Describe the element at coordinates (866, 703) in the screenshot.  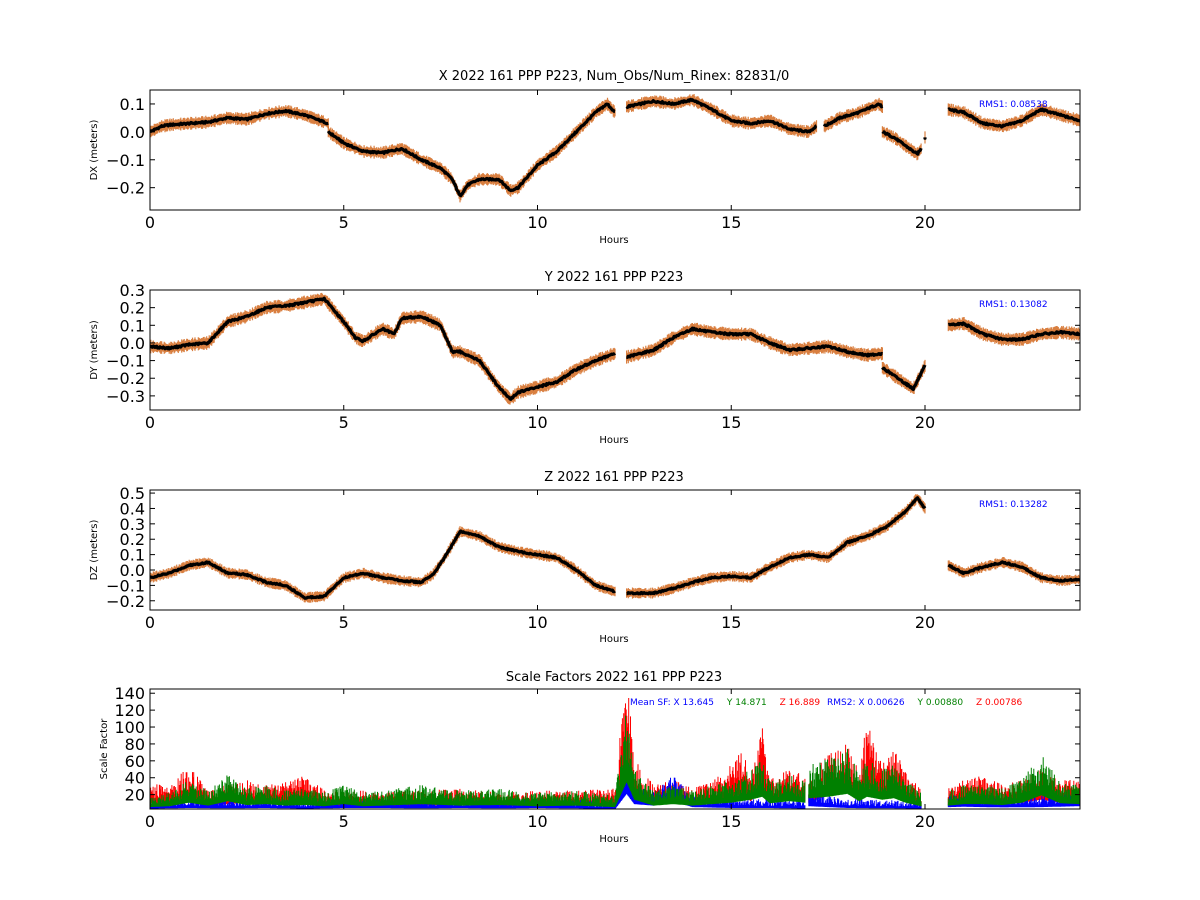
I see `rms2-x: RMS2: X 0.00626` at that location.